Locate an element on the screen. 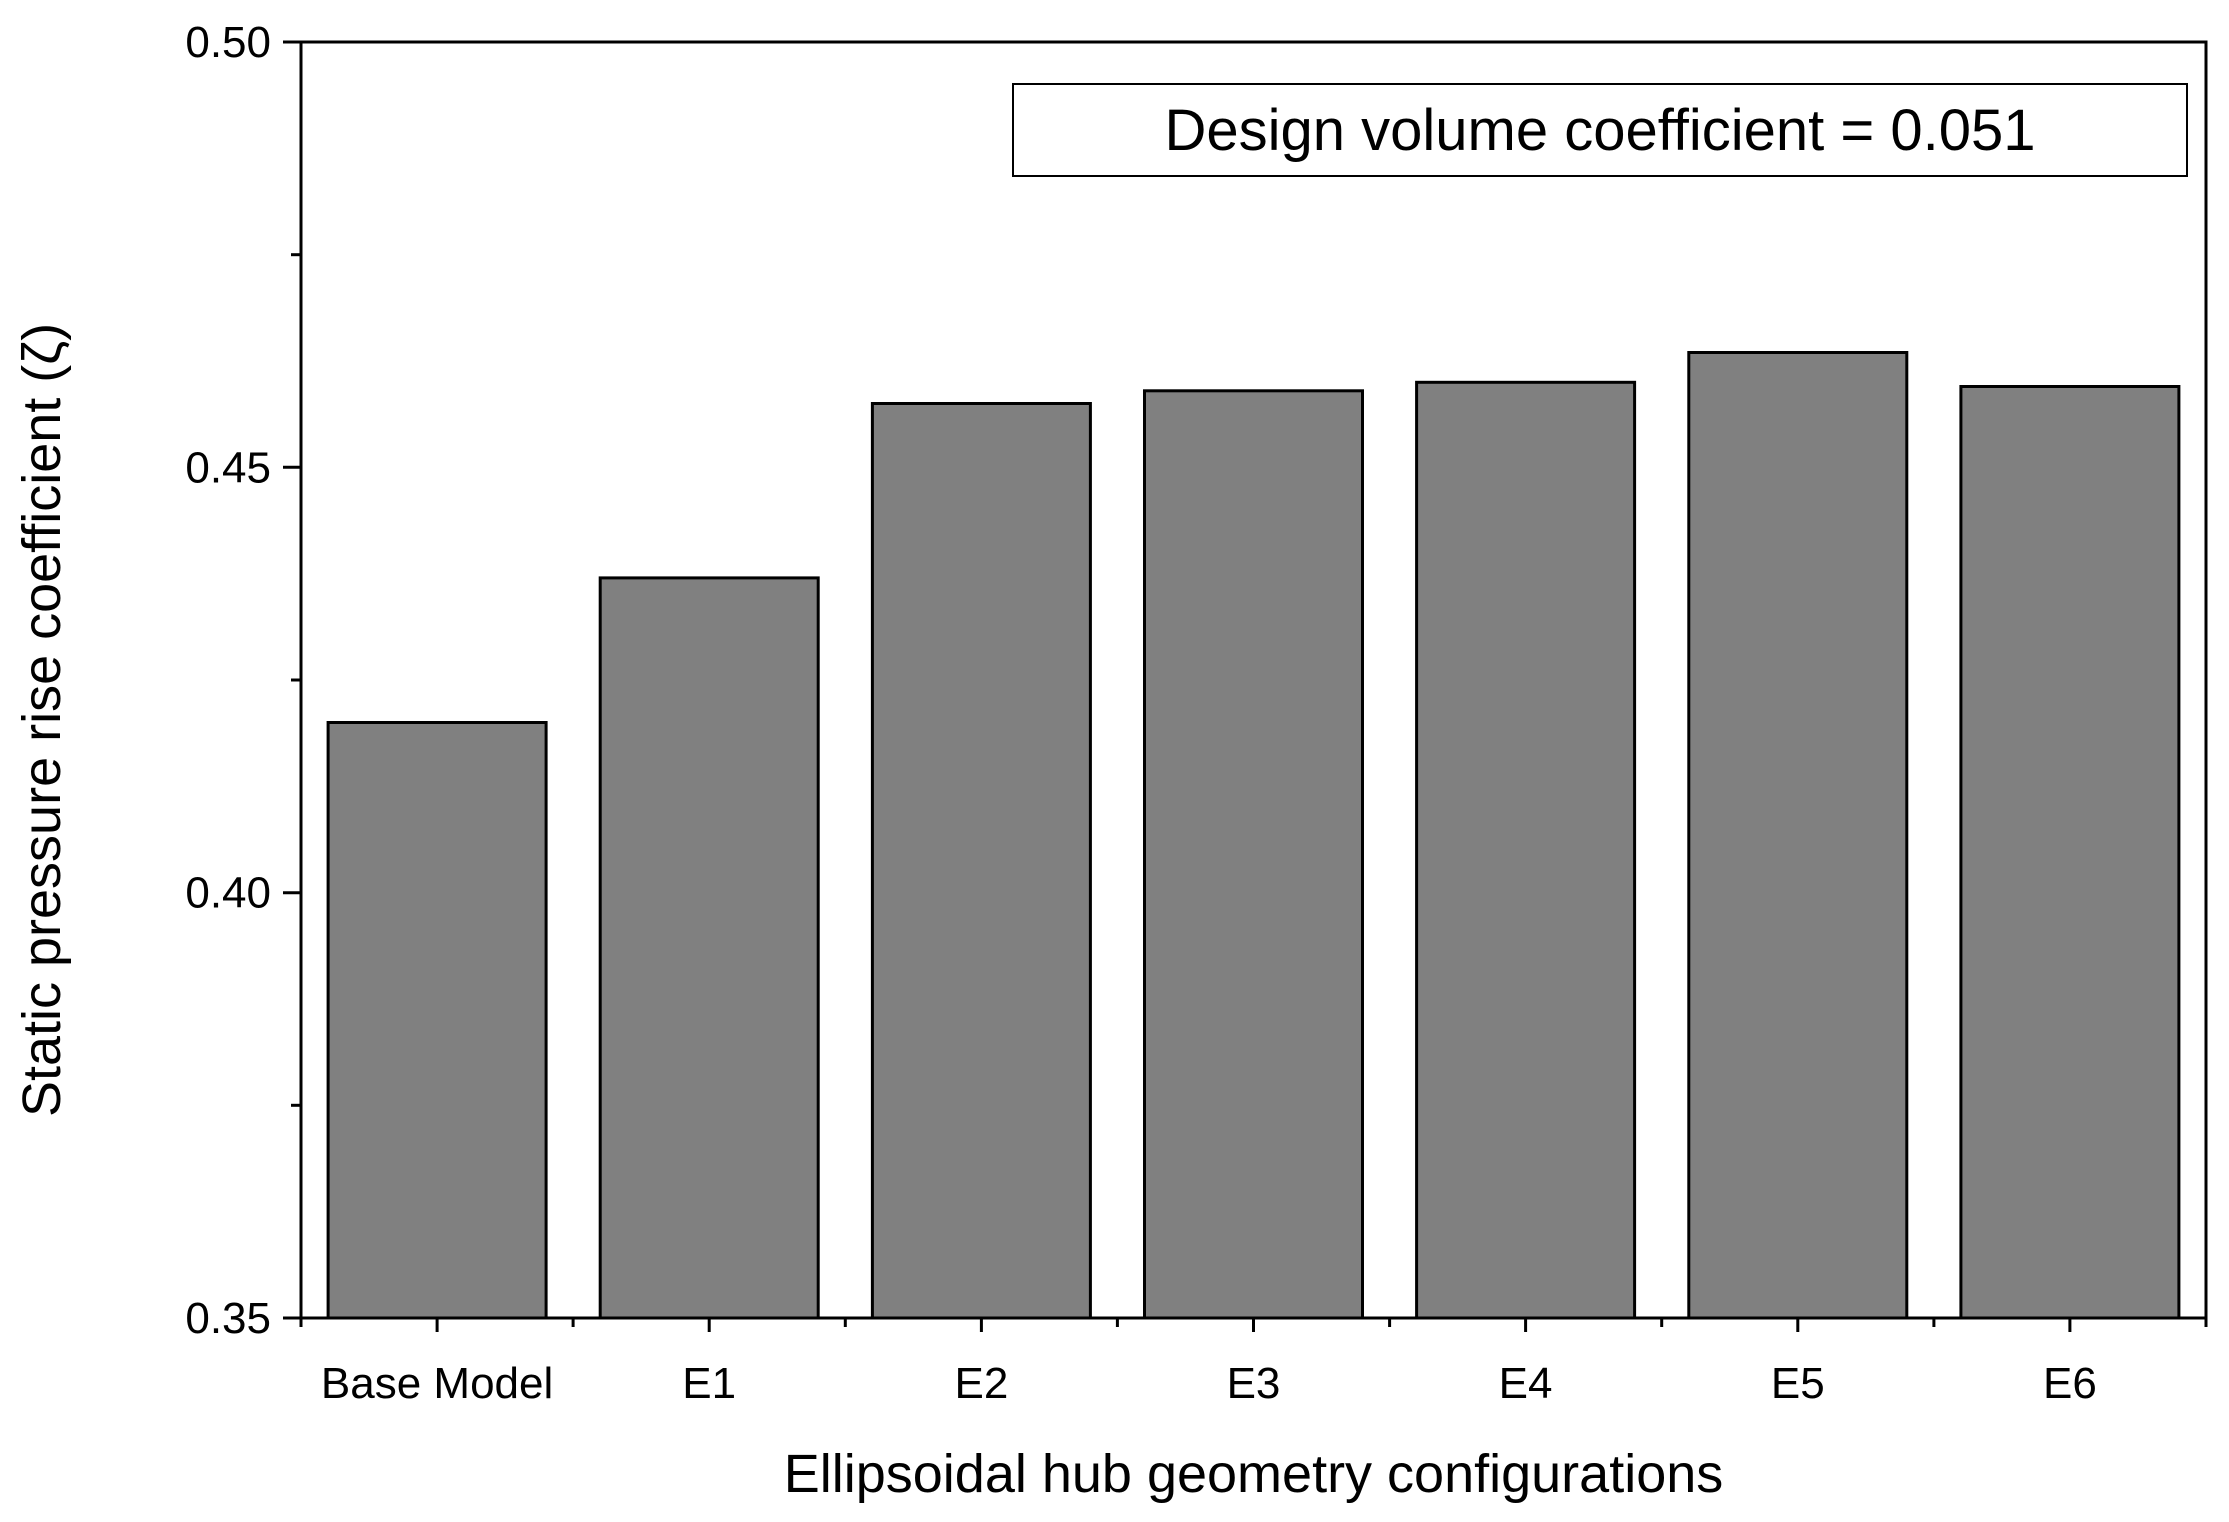  x-tick-label: E6 is located at coordinates (2070, 1383).